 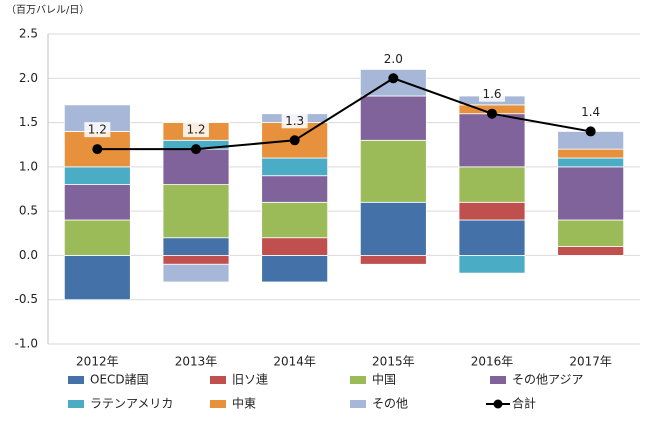 What do you see at coordinates (390, 404) in the screenshot?
I see `legend-label: その他` at bounding box center [390, 404].